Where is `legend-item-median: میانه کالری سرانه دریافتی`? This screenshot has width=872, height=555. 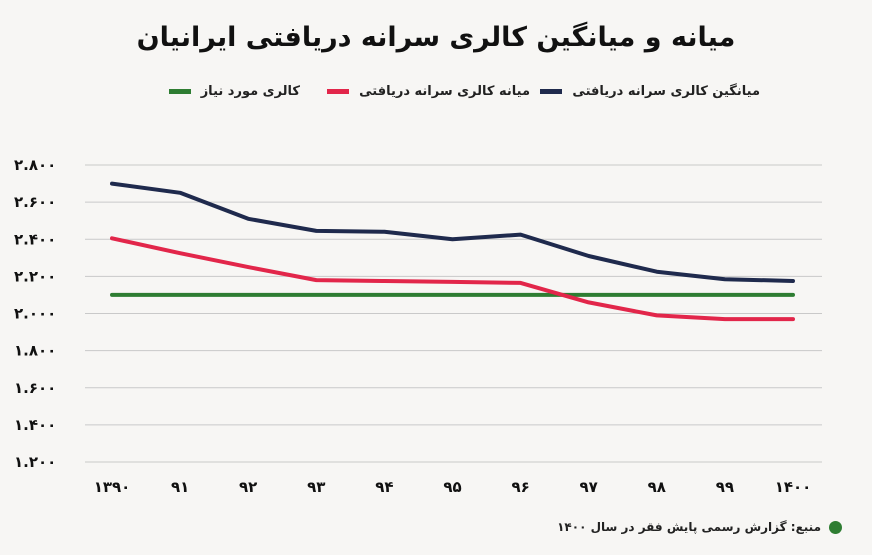 legend-item-median: میانه کالری سرانه دریافتی is located at coordinates (428, 91).